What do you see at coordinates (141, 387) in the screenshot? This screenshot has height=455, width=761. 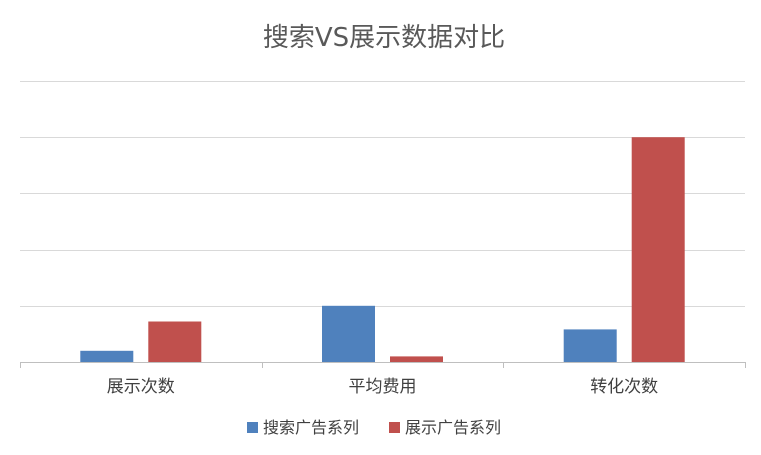 I see `category-label: 展示次数` at bounding box center [141, 387].